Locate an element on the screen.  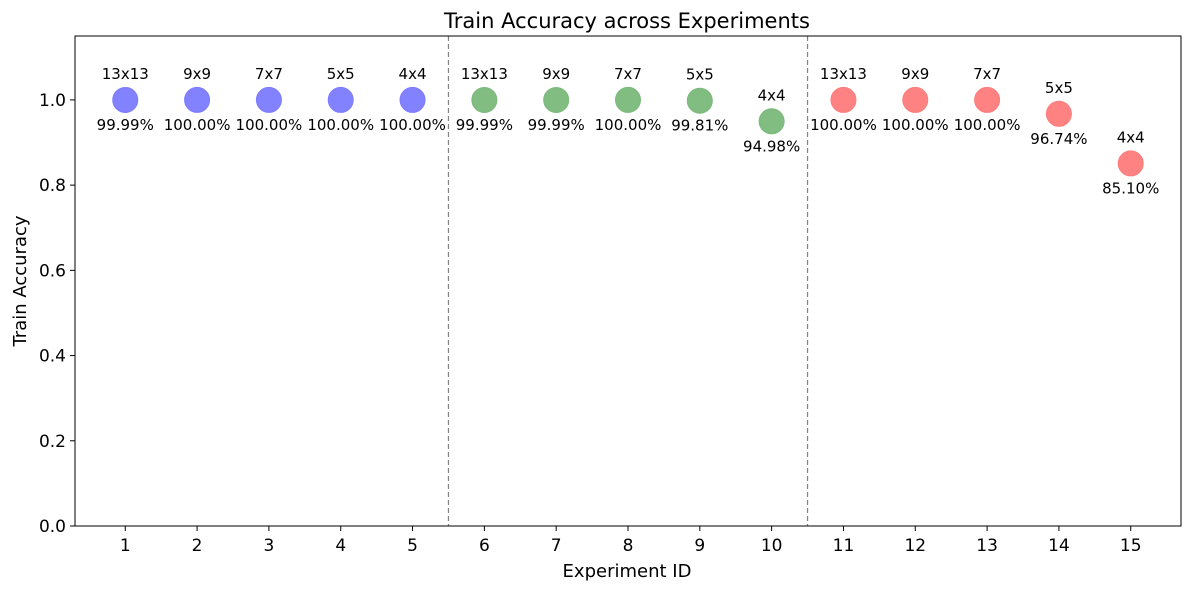
y-tick-label: 0.6 is located at coordinates (52, 271).